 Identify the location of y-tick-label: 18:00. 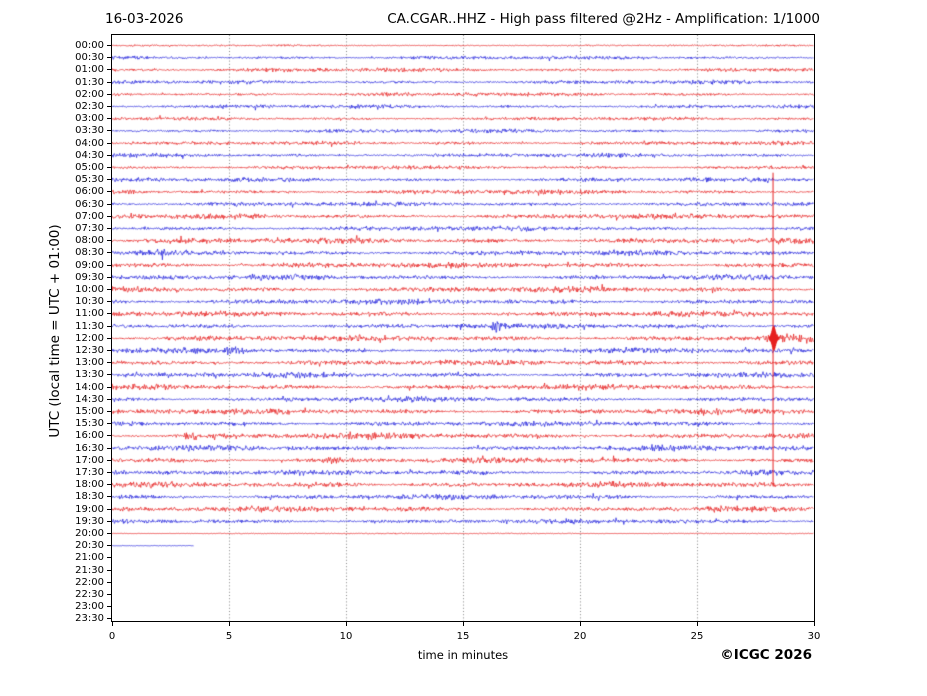
(89, 485).